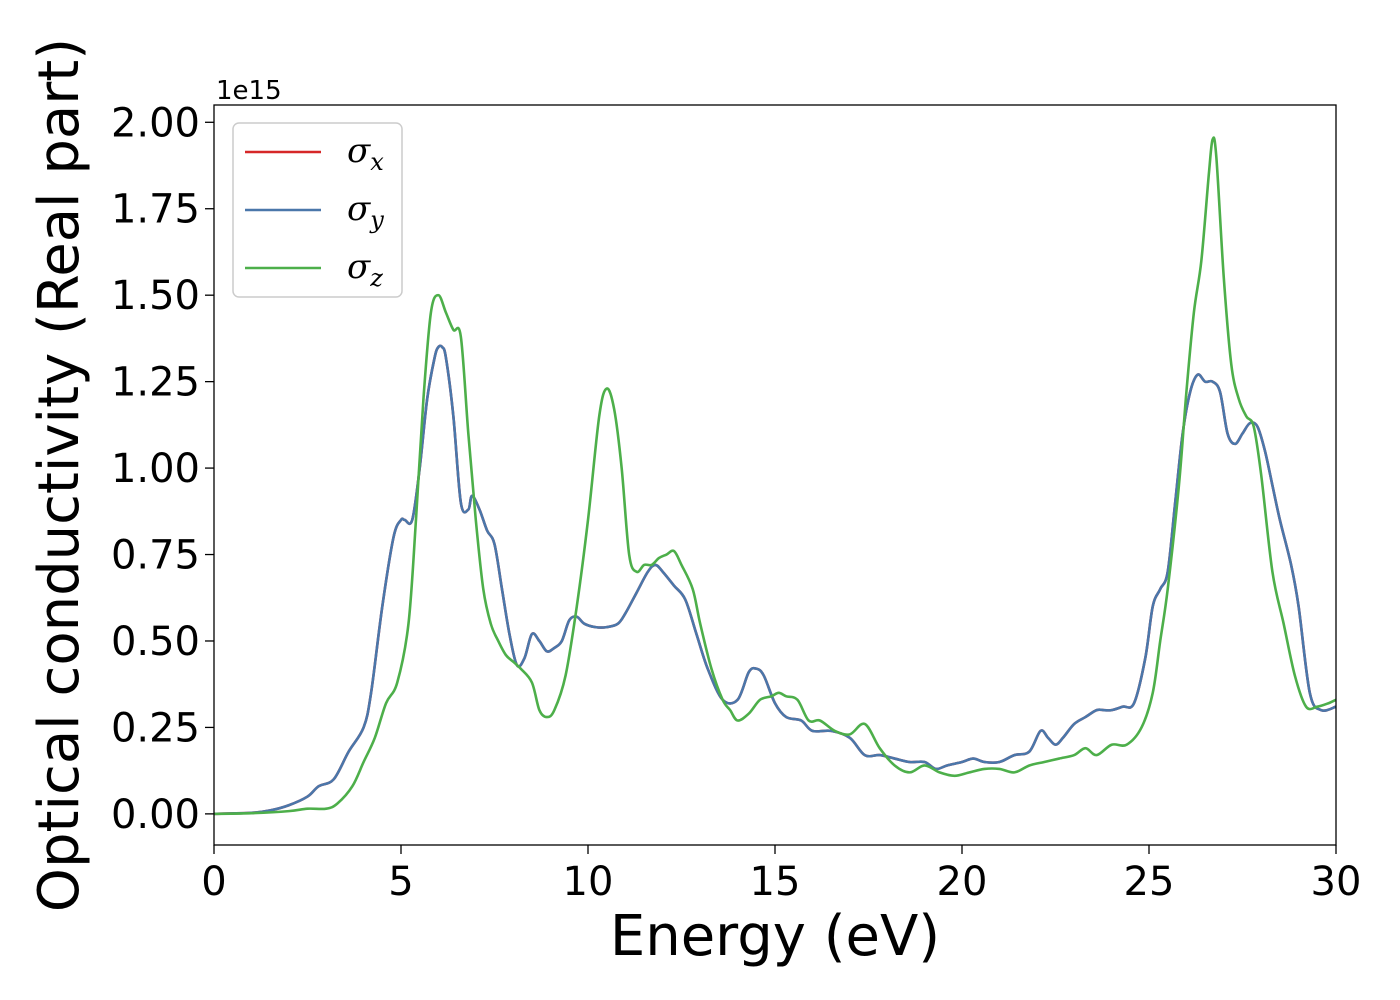  I want to click on y-tick-label: 1.25, so click(155, 383).